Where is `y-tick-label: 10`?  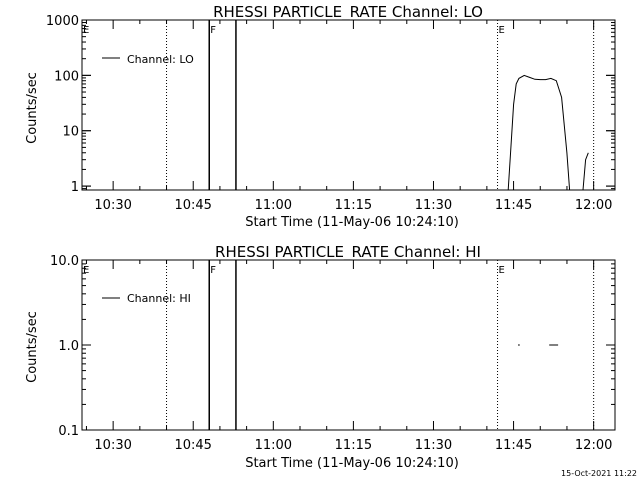
y-tick-label: 10 is located at coordinates (70, 132).